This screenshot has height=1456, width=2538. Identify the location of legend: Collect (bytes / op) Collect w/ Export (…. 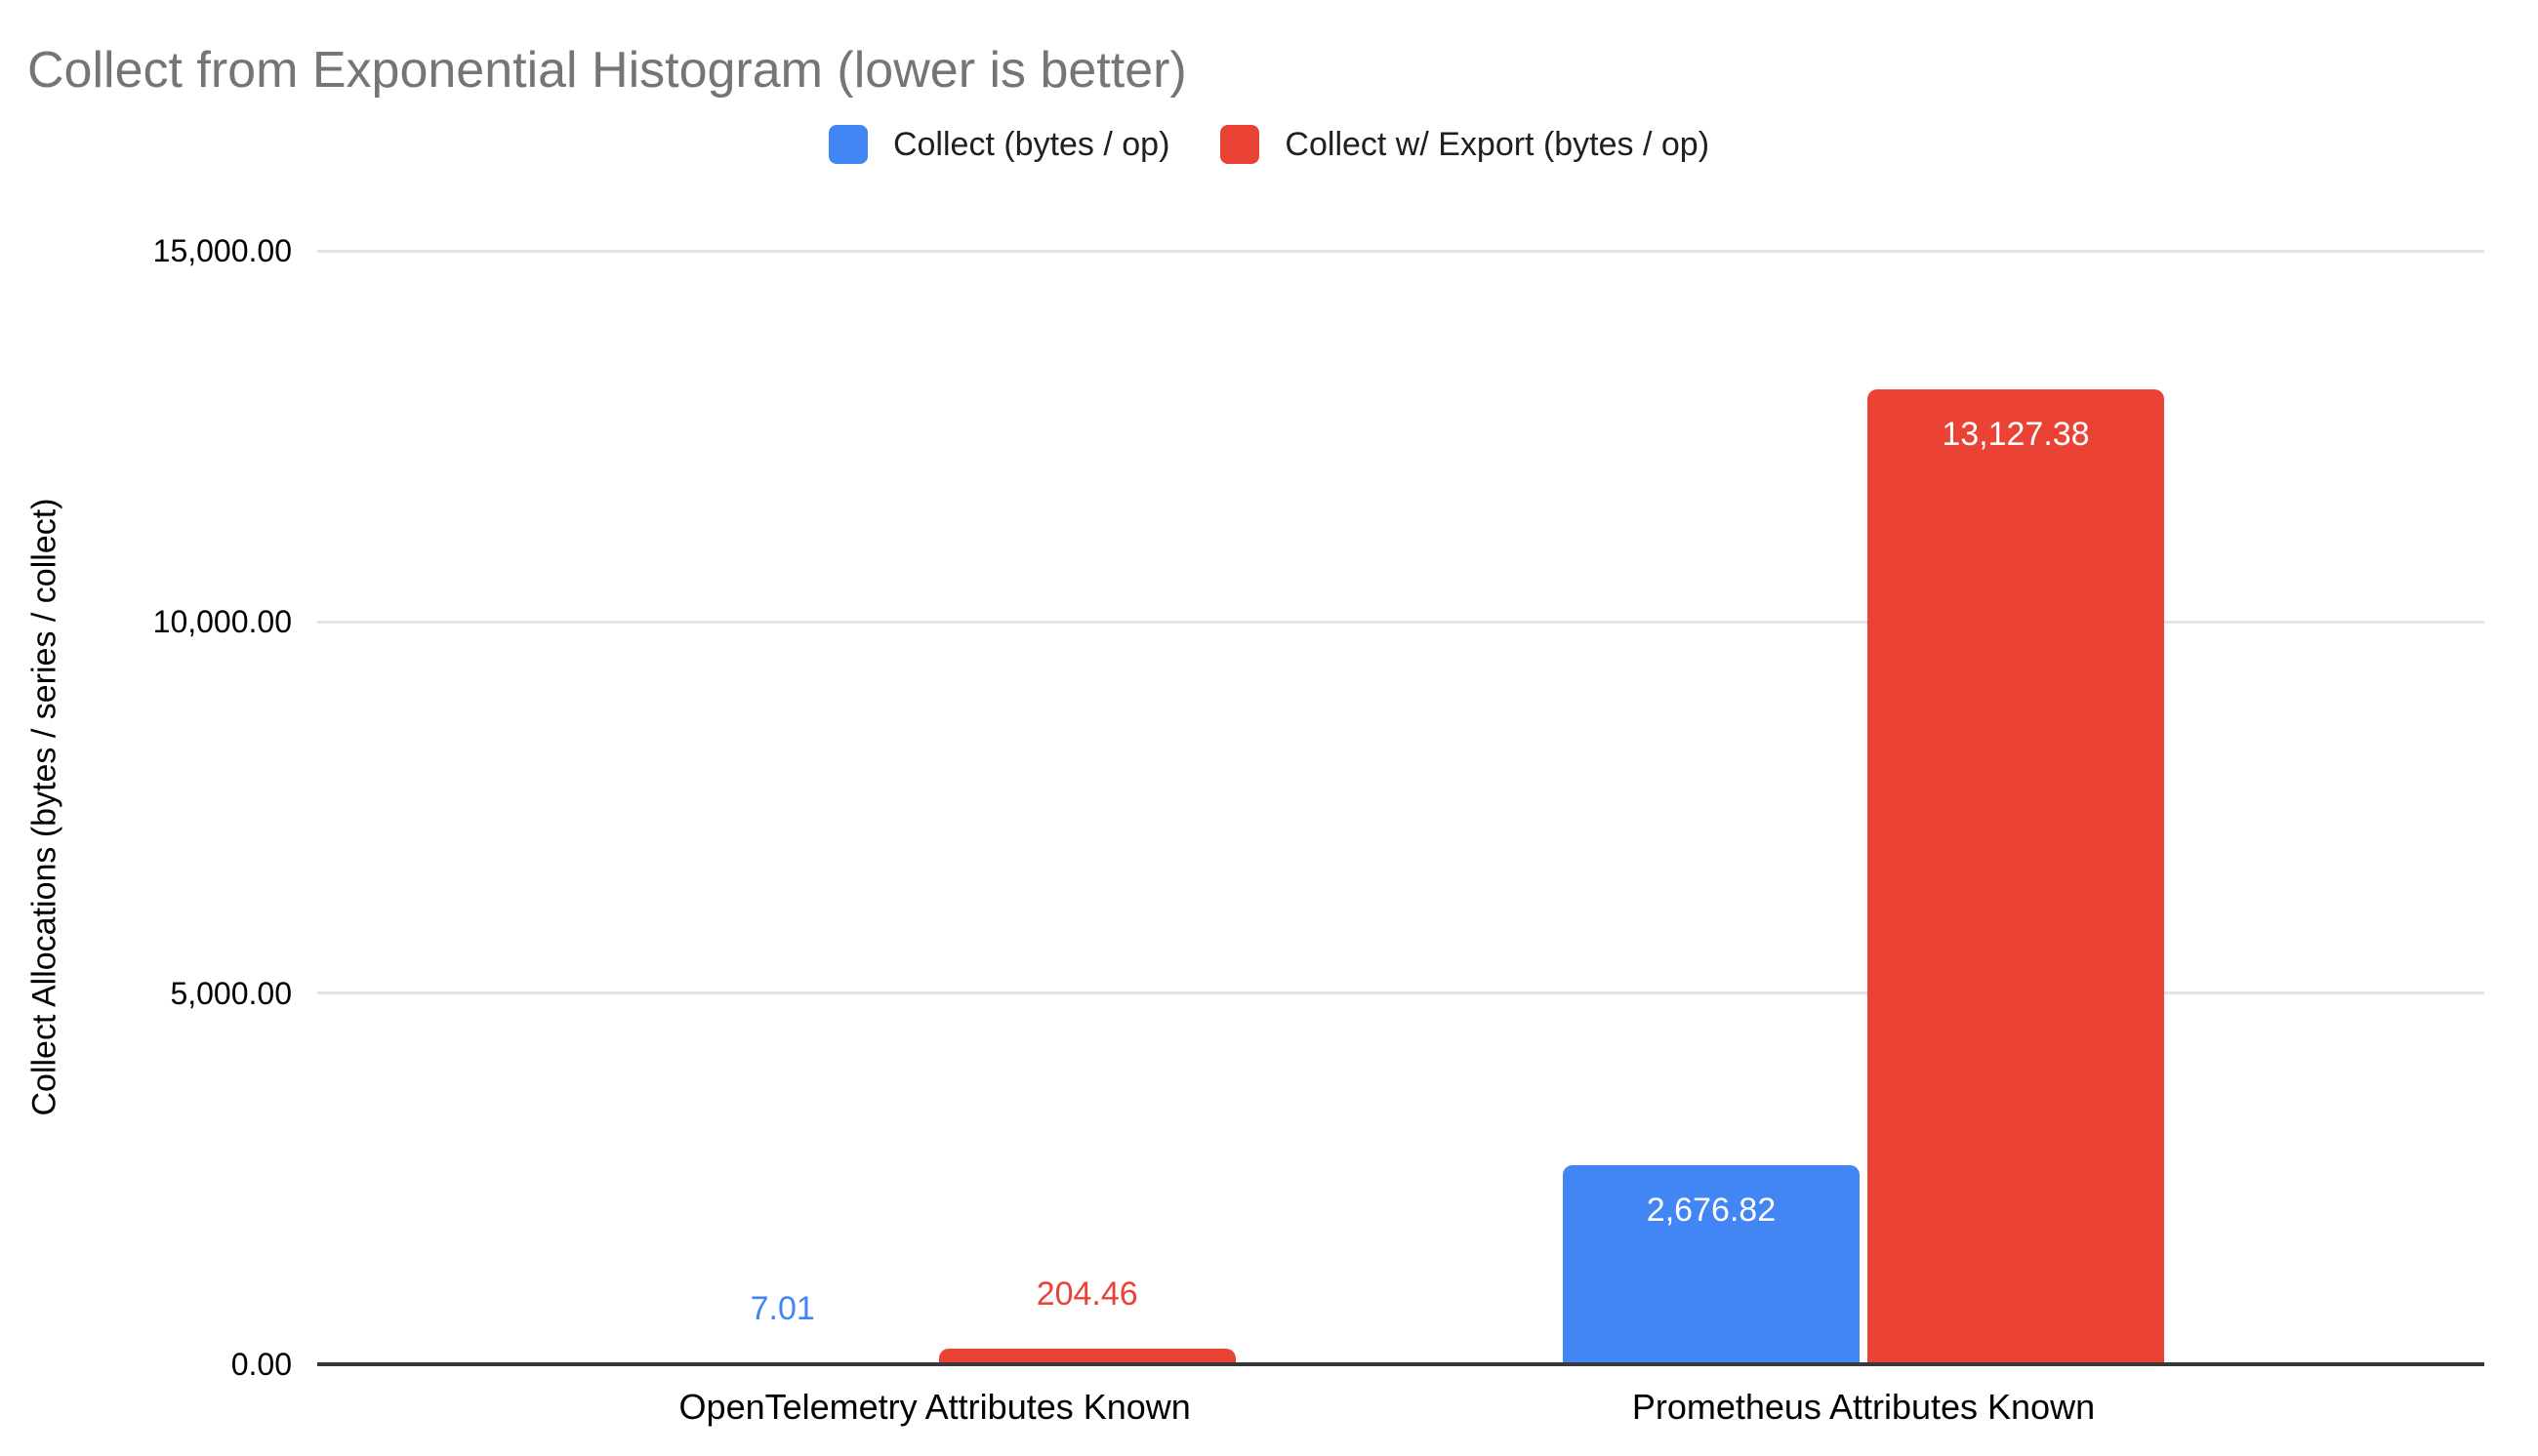
(1269, 144).